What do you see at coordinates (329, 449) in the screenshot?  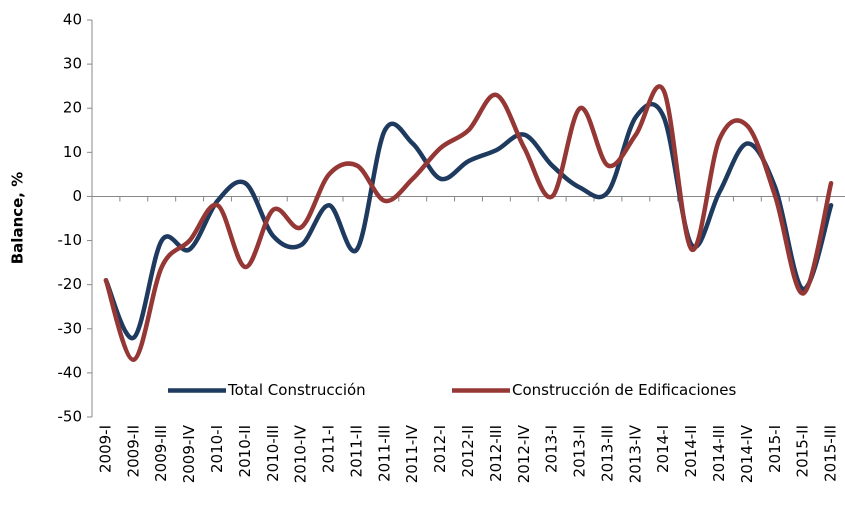 I see `x-tick-label: 2011-I` at bounding box center [329, 449].